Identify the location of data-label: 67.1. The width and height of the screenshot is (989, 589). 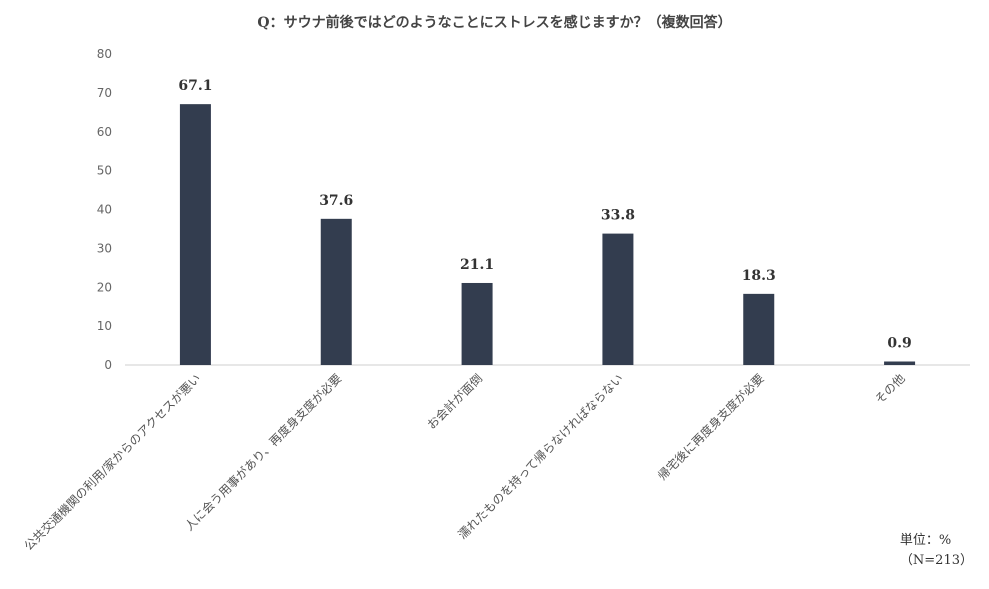
(195, 86).